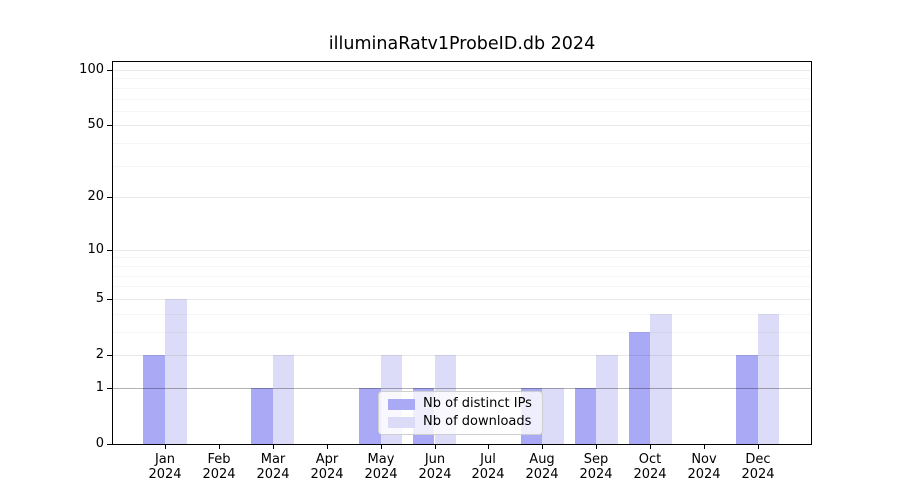 Image resolution: width=900 pixels, height=500 pixels. Describe the element at coordinates (650, 459) in the screenshot. I see `x-tick-month: Oct` at that location.